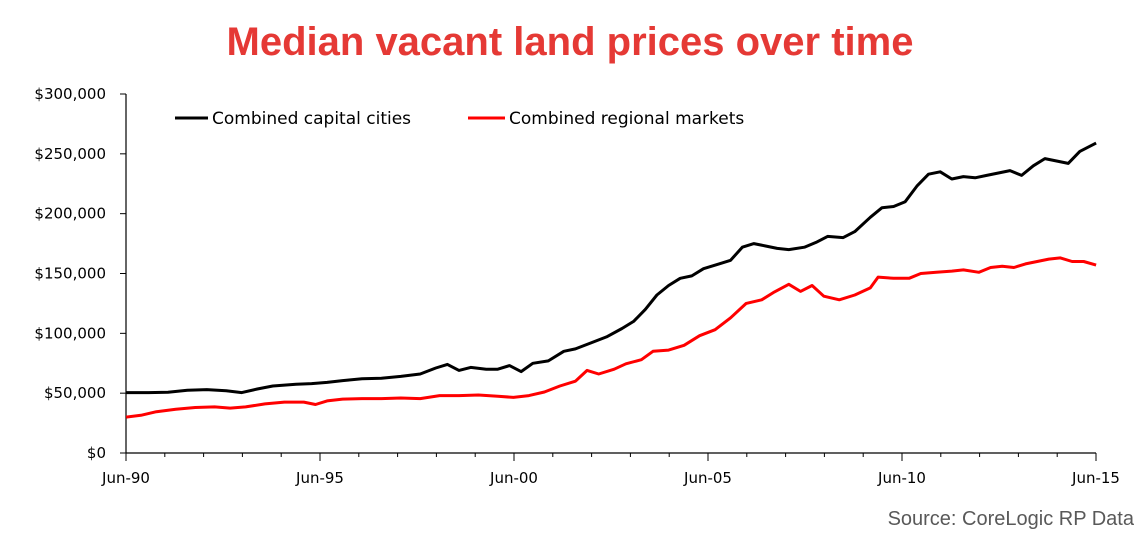 The image size is (1140, 545). What do you see at coordinates (1010, 519) in the screenshot?
I see `source-note: Source: CoreLogic RP Data` at bounding box center [1010, 519].